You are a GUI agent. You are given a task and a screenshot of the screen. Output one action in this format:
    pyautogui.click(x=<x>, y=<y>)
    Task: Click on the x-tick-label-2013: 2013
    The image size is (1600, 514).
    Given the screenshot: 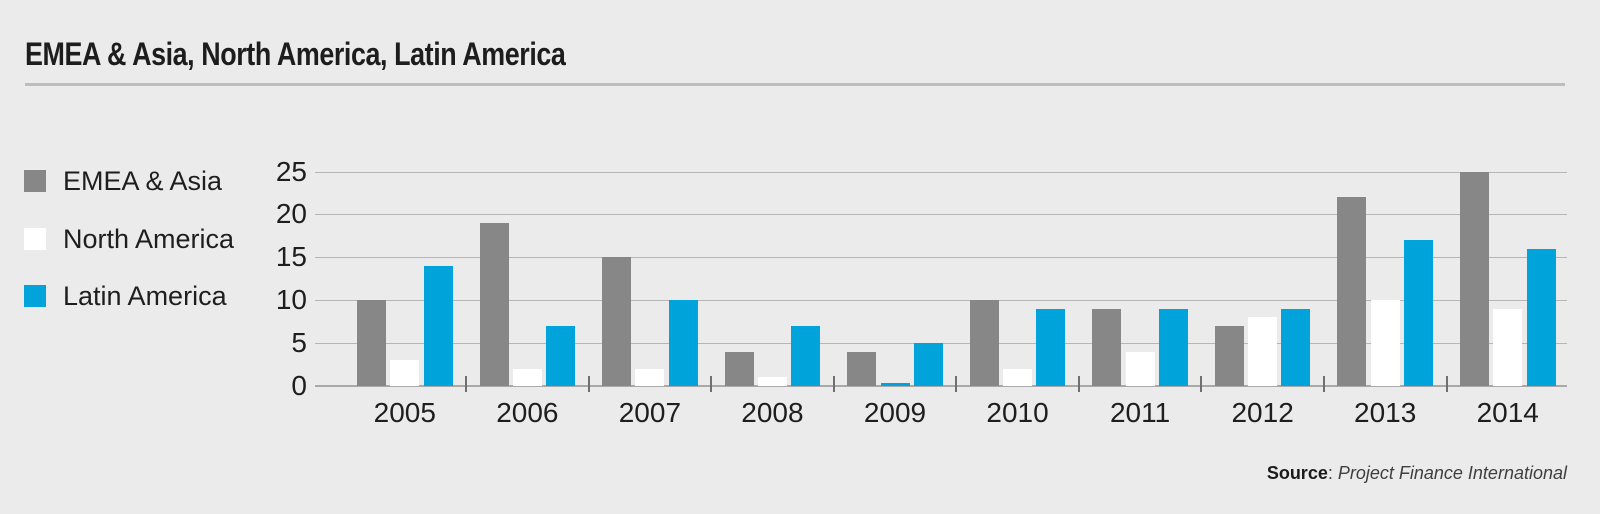 What is the action you would take?
    pyautogui.click(x=1385, y=412)
    